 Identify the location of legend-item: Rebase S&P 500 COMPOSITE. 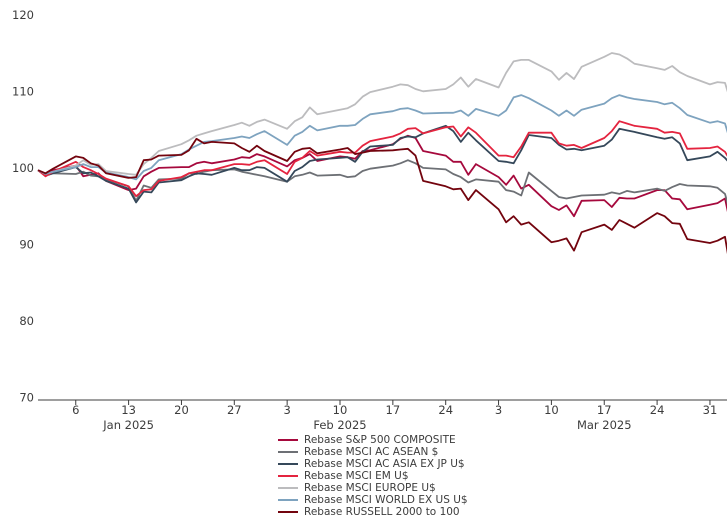
(373, 440).